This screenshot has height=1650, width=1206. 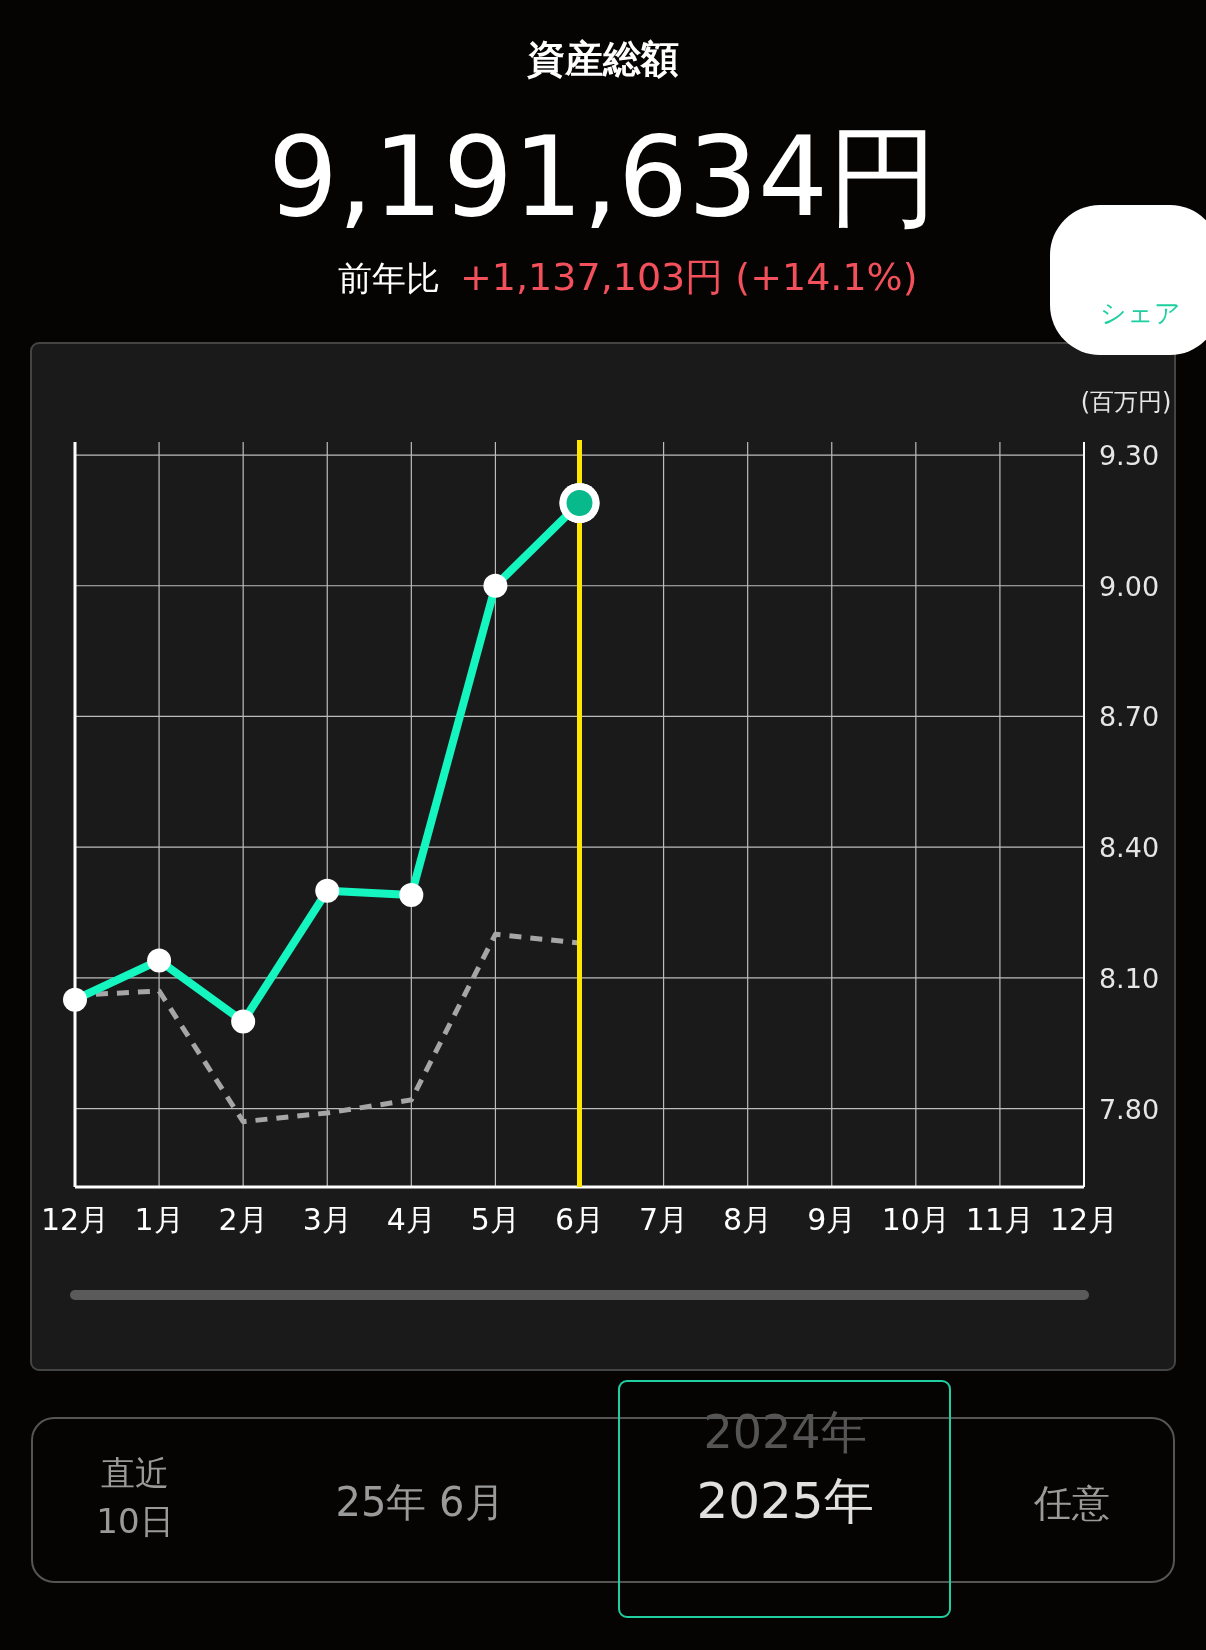 I want to click on text: +1,137,103円 (+14.1%), so click(x=689, y=277).